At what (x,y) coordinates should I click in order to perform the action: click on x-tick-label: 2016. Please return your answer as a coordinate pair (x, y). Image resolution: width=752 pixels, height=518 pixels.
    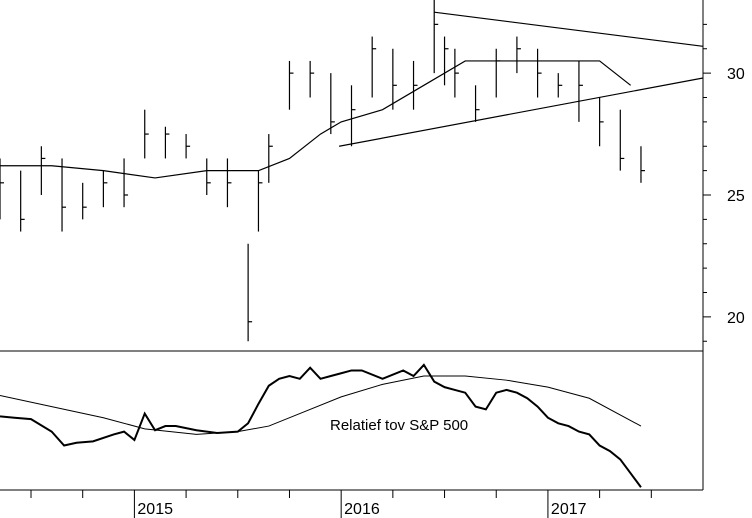
    Looking at the image, I should click on (362, 509).